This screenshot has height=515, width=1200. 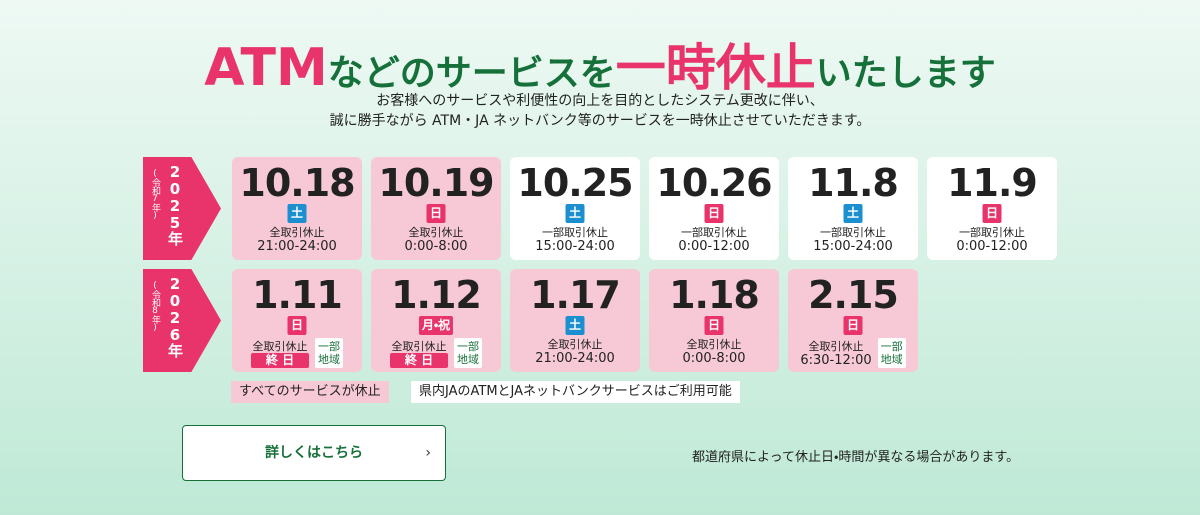 I want to click on date-card: 10.26 日一部取引休止 0:00-12:00, so click(x=714, y=208).